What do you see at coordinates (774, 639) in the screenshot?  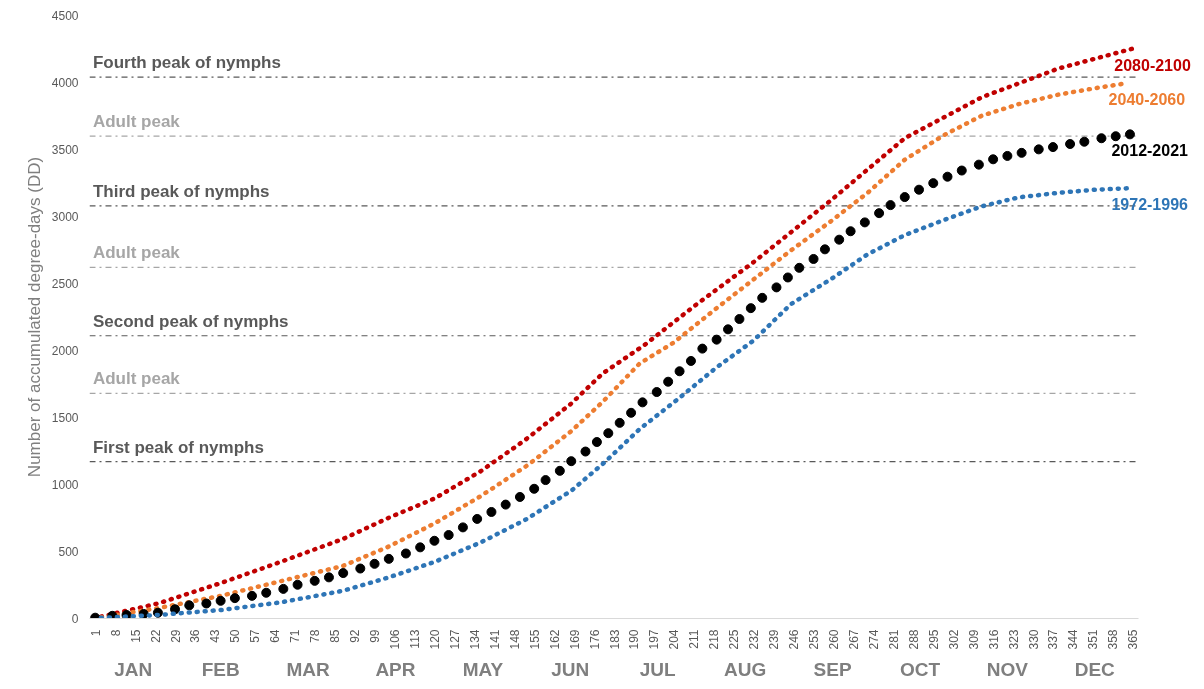 I see `x-tick-label: 239` at bounding box center [774, 639].